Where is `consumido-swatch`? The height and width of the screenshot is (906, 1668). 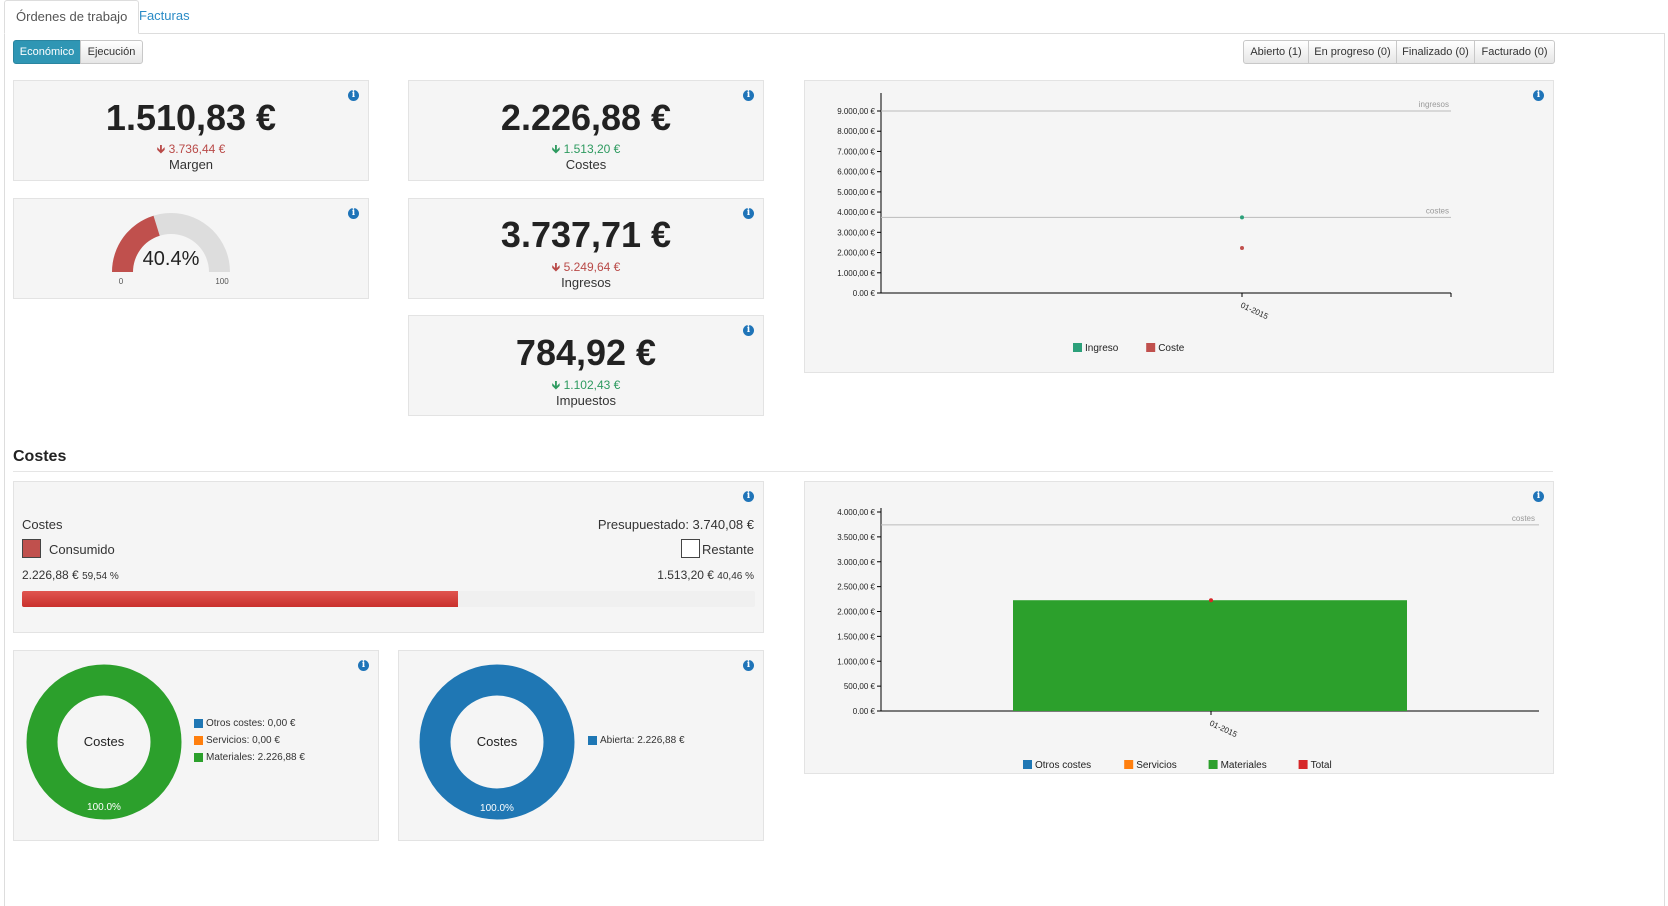
consumido-swatch is located at coordinates (31, 548).